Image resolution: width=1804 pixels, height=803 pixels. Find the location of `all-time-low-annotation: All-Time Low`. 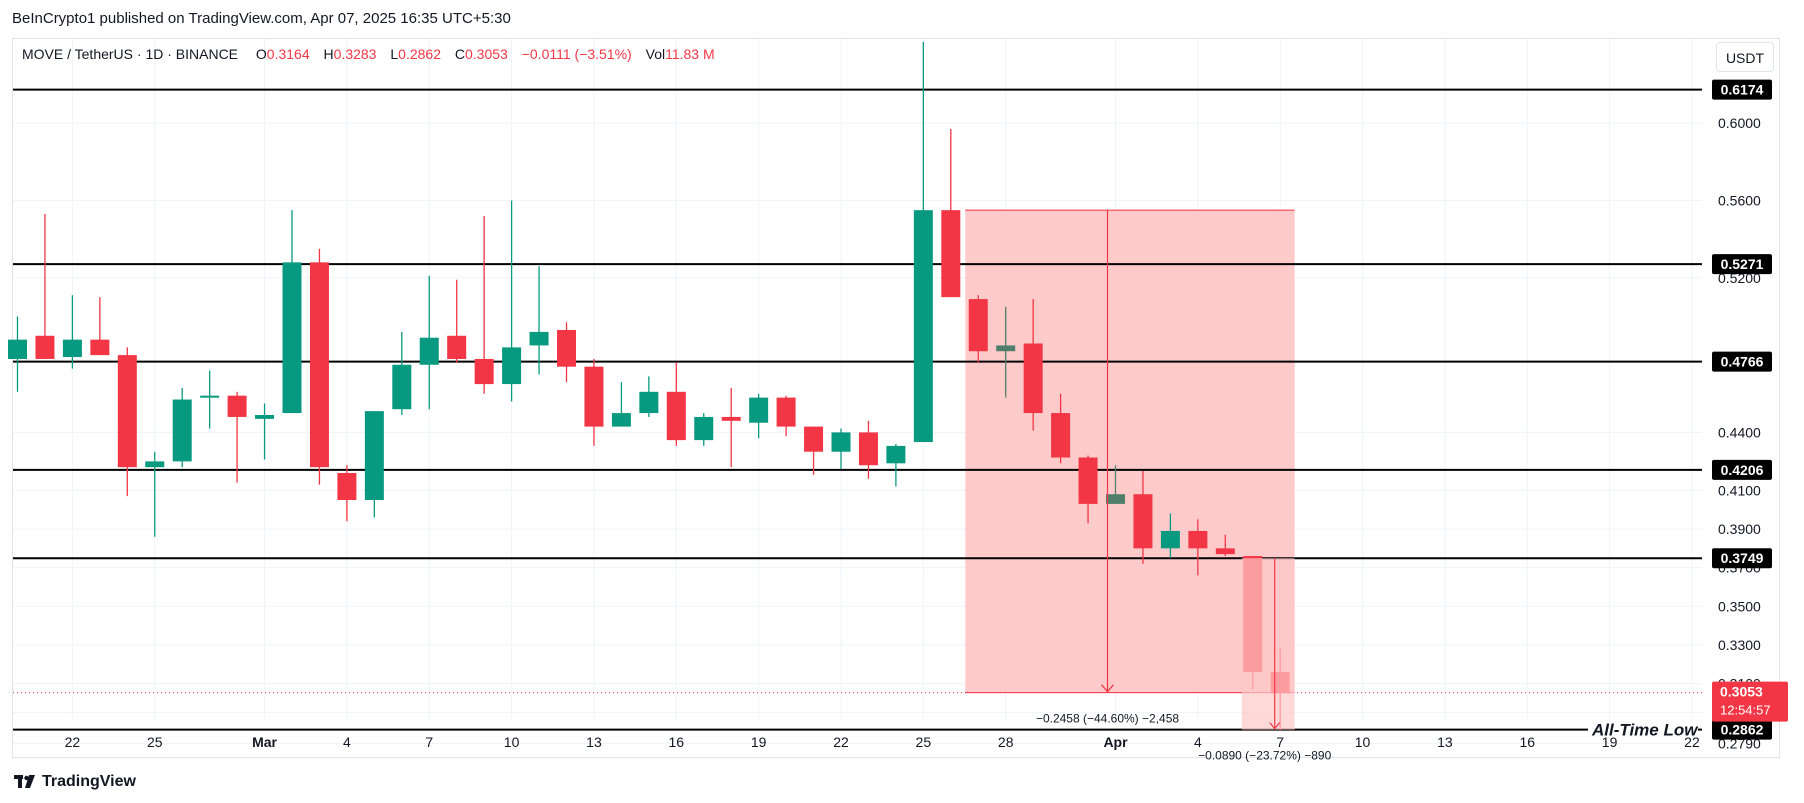

all-time-low-annotation: All-Time Low is located at coordinates (1645, 730).